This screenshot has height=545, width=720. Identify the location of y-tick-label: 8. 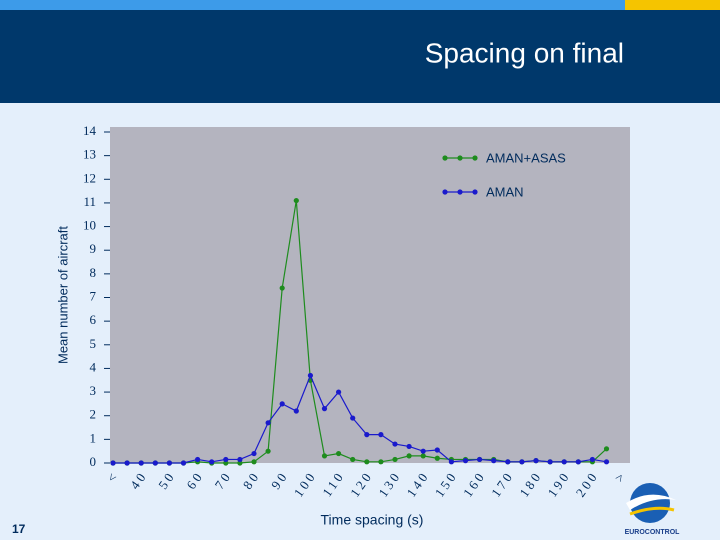
(93, 272).